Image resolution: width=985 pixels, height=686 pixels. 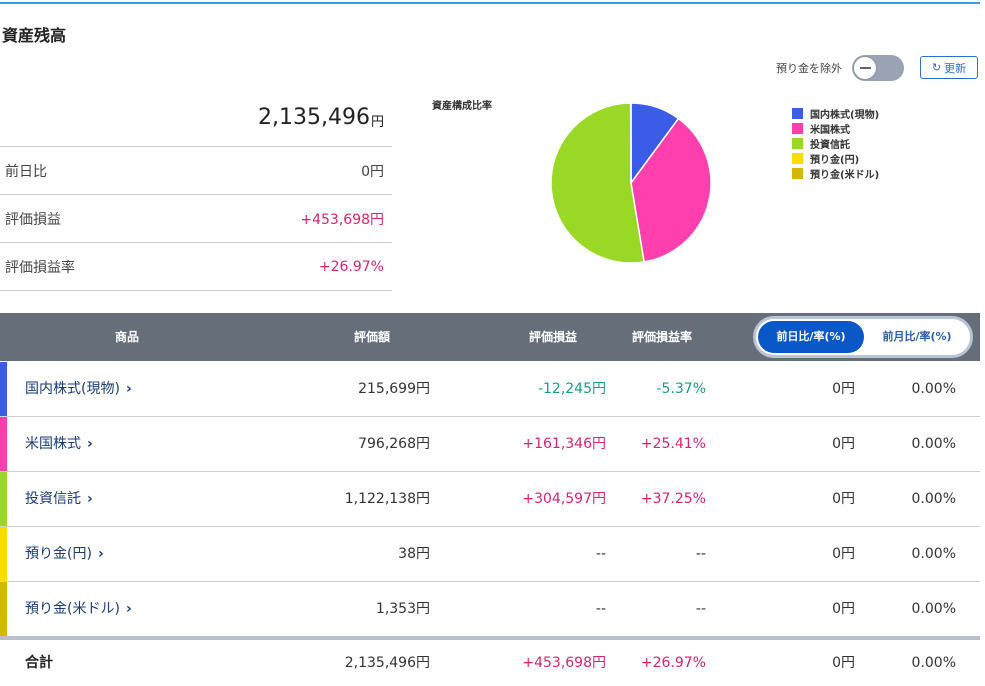 What do you see at coordinates (53, 444) in the screenshot?
I see `product-name: 米国株式` at bounding box center [53, 444].